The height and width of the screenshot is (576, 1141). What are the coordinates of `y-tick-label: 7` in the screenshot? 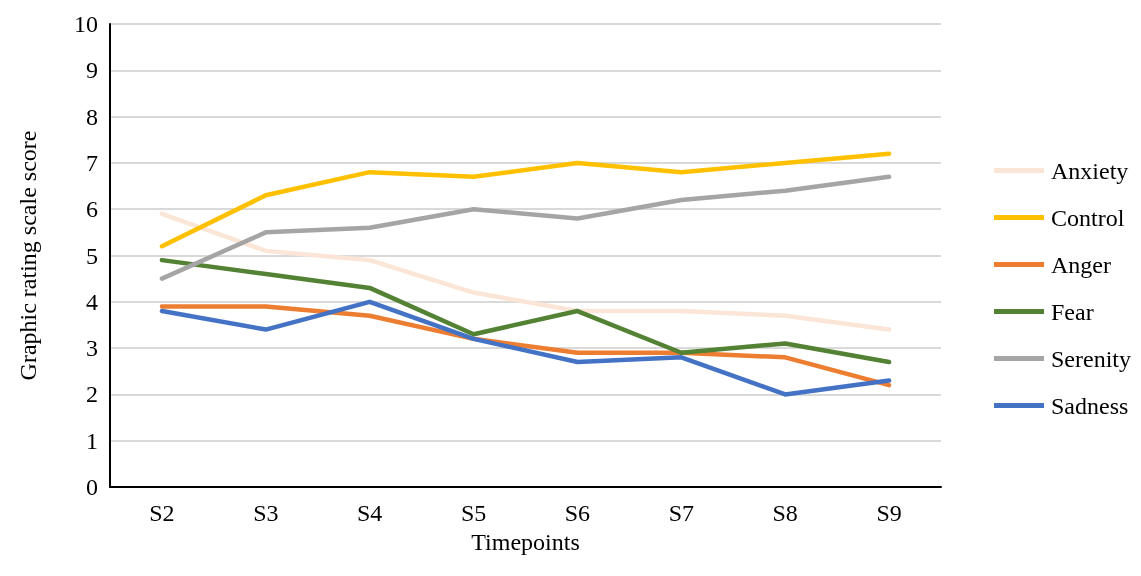 It's located at (92, 162).